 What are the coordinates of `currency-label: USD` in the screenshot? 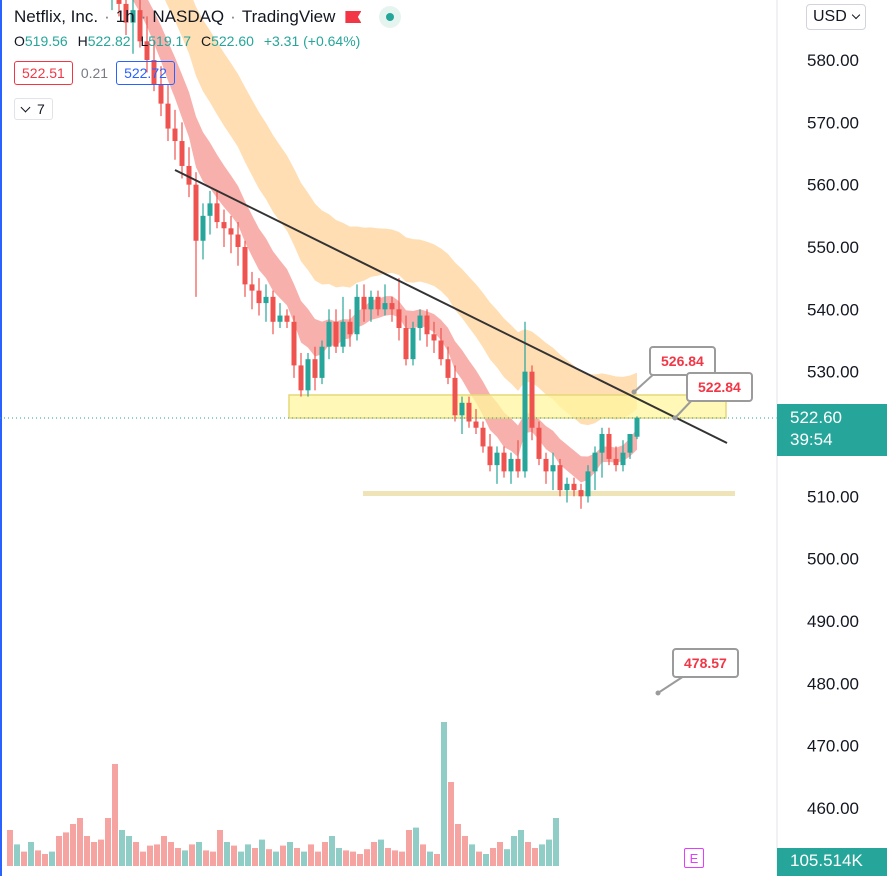 It's located at (830, 16).